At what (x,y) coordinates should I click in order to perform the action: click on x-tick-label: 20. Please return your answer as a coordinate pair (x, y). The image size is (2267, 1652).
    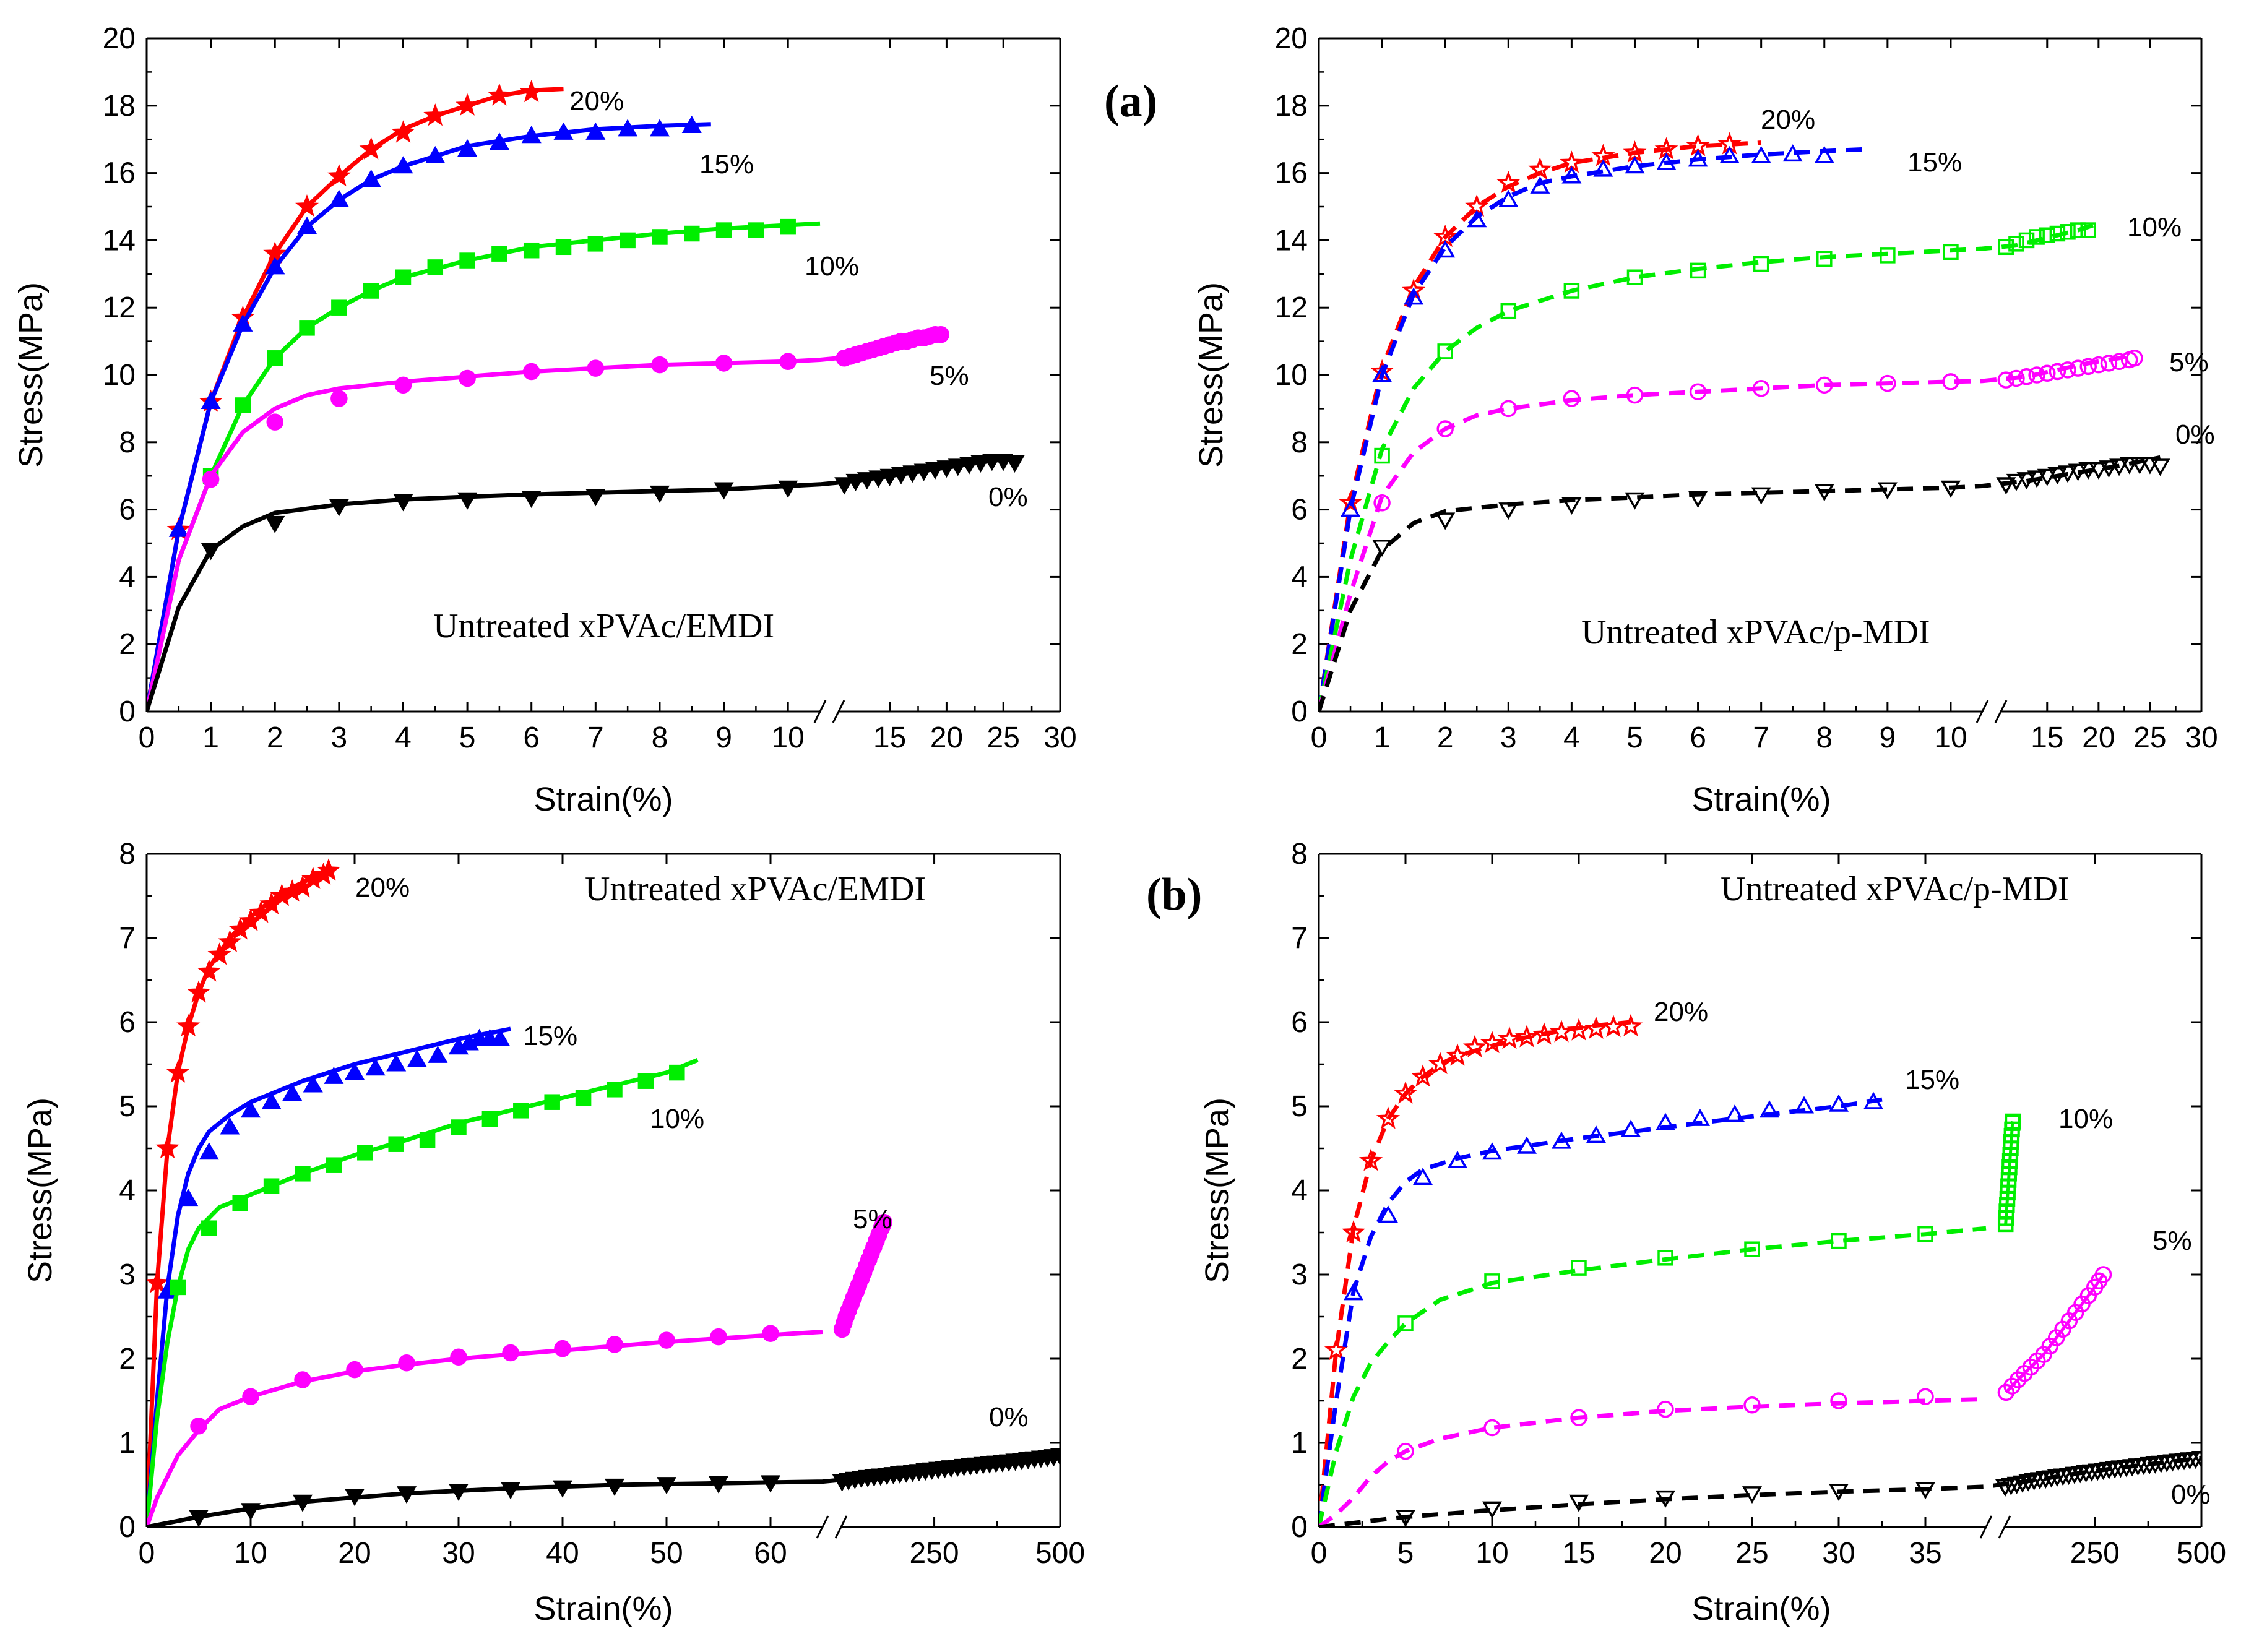
    Looking at the image, I should click on (1666, 1553).